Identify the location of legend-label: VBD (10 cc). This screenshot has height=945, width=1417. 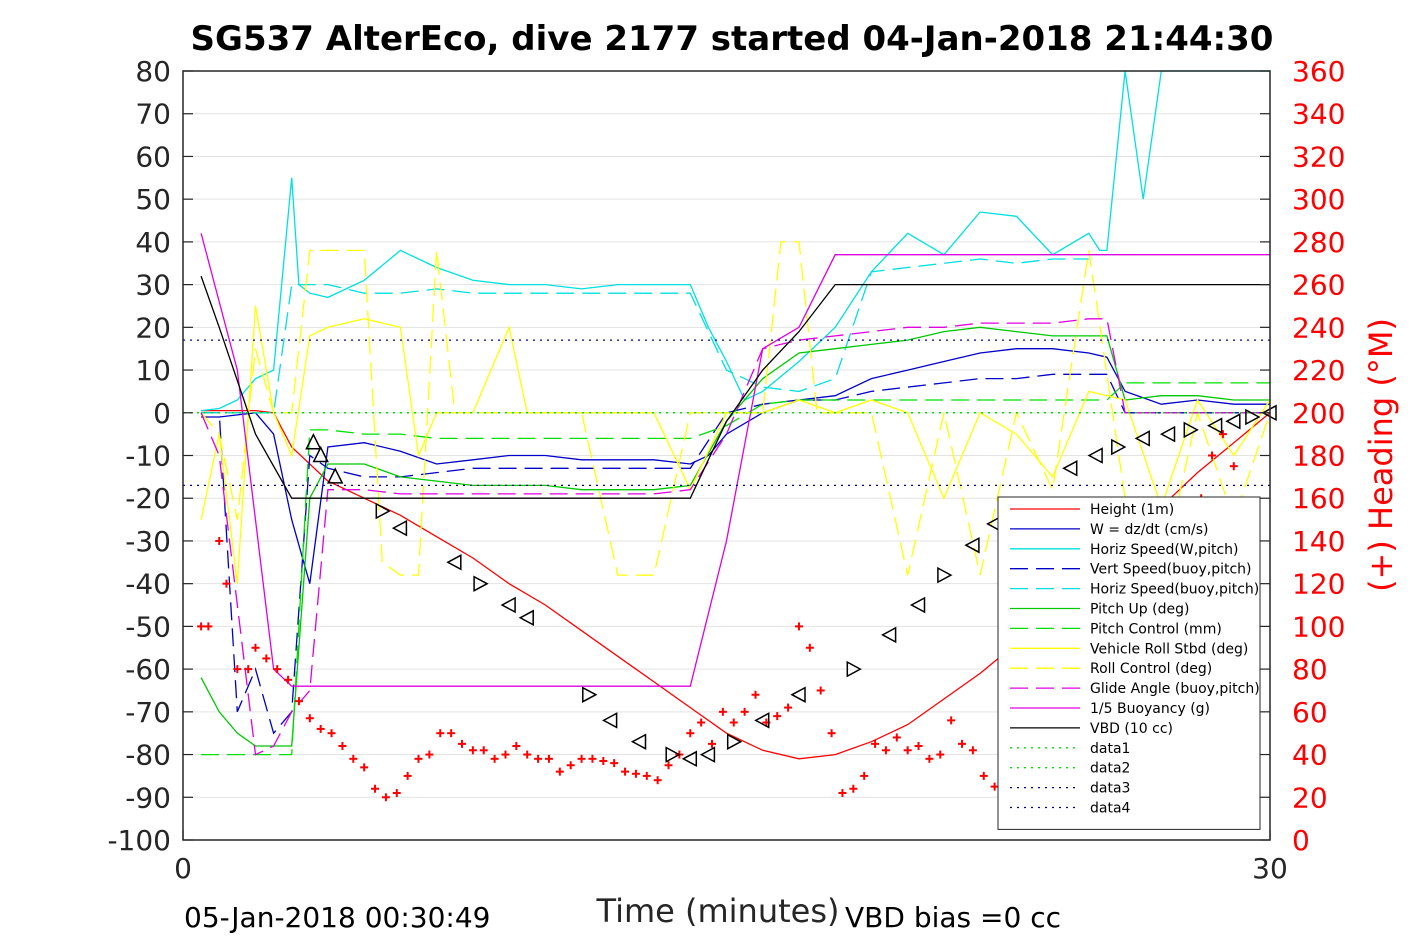
(1131, 729).